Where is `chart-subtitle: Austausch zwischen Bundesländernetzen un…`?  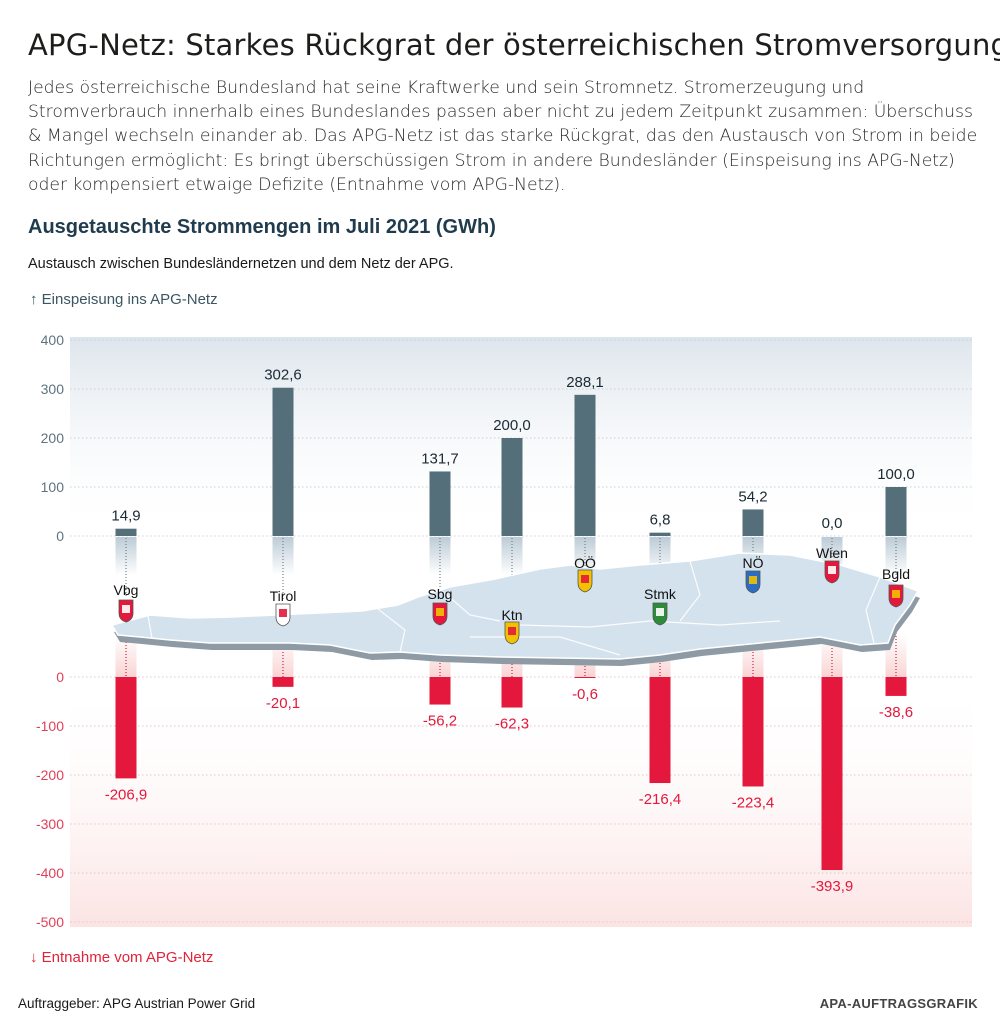 chart-subtitle: Austausch zwischen Bundesländernetzen un… is located at coordinates (241, 264).